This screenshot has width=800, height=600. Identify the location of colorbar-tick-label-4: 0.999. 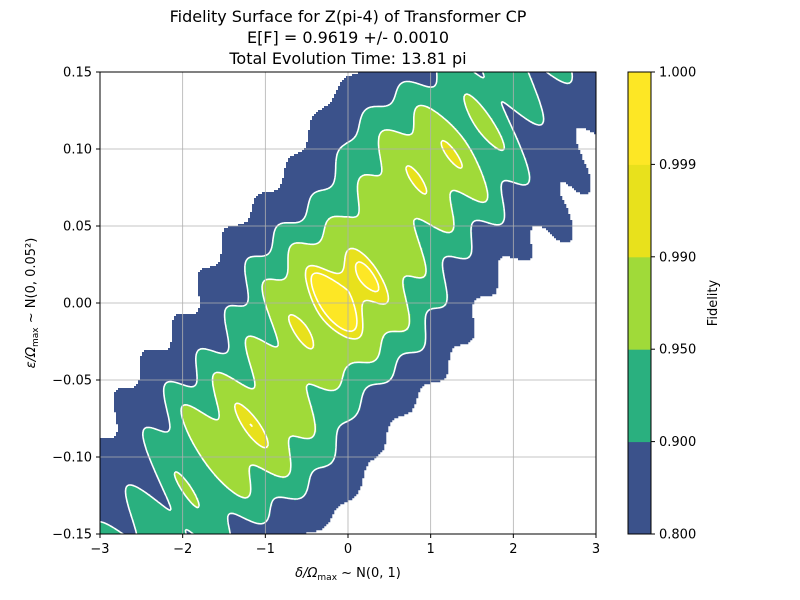
(677, 165).